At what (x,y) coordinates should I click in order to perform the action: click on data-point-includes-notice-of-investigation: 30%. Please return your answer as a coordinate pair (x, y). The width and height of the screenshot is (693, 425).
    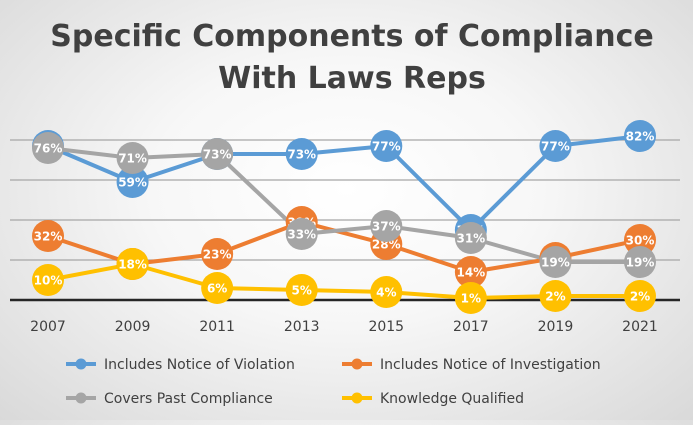
    Looking at the image, I should click on (640, 240).